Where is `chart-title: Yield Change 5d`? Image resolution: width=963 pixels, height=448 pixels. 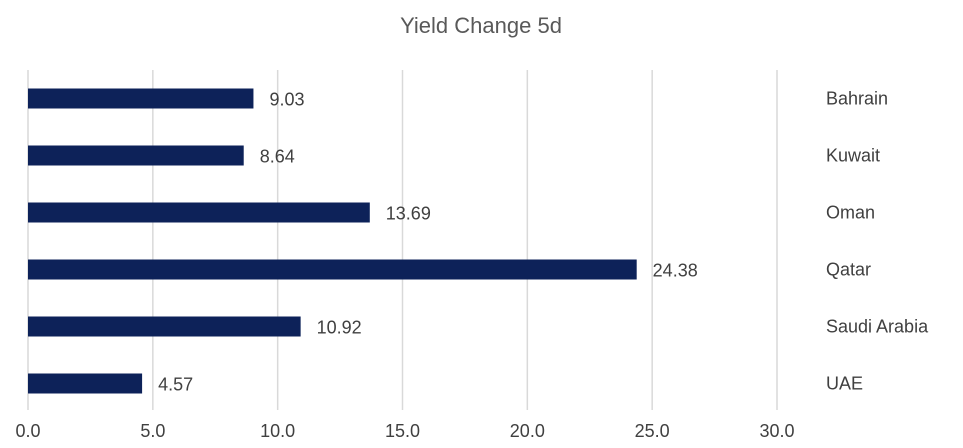
chart-title: Yield Change 5d is located at coordinates (481, 25).